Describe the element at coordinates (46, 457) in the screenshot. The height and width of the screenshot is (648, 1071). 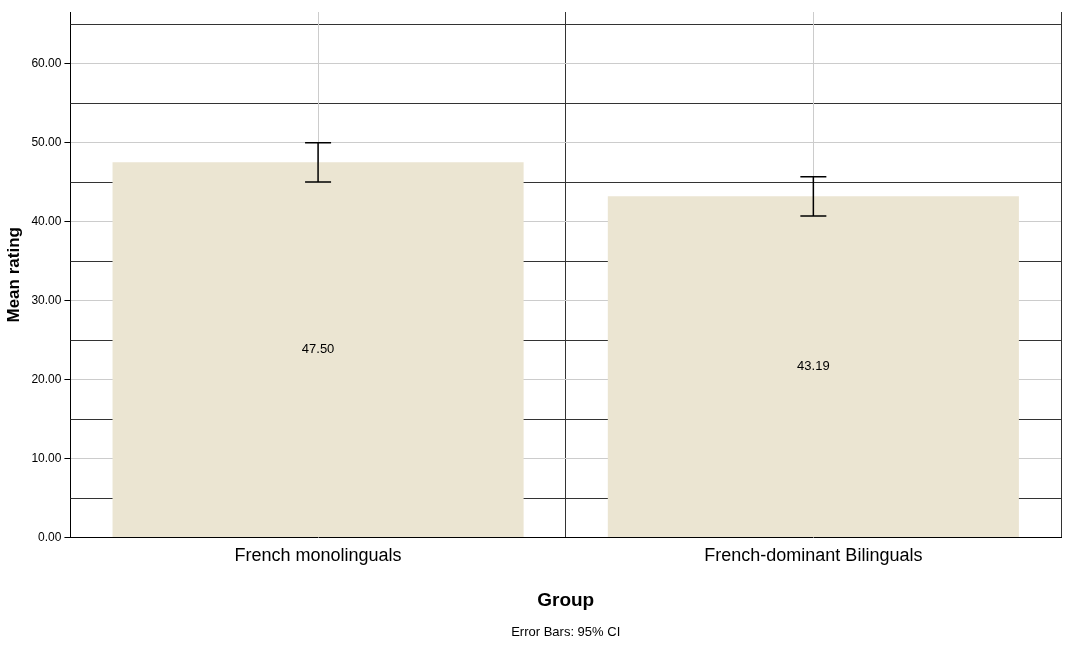
I see `y-tick-label: 10.00` at that location.